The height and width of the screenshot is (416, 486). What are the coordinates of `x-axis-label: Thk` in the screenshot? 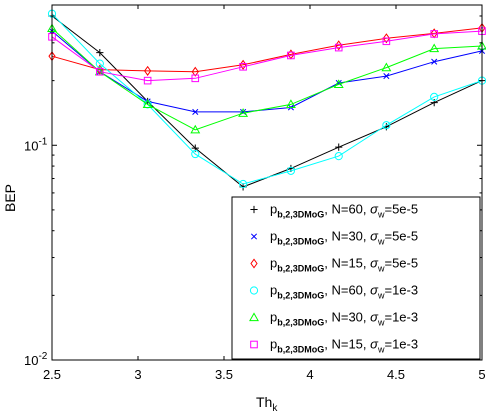 It's located at (267, 404).